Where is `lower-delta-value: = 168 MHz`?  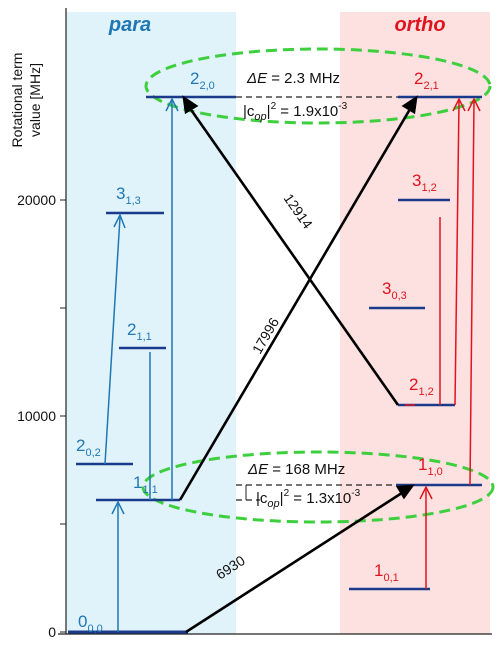 lower-delta-value: = 168 MHz is located at coordinates (306, 469).